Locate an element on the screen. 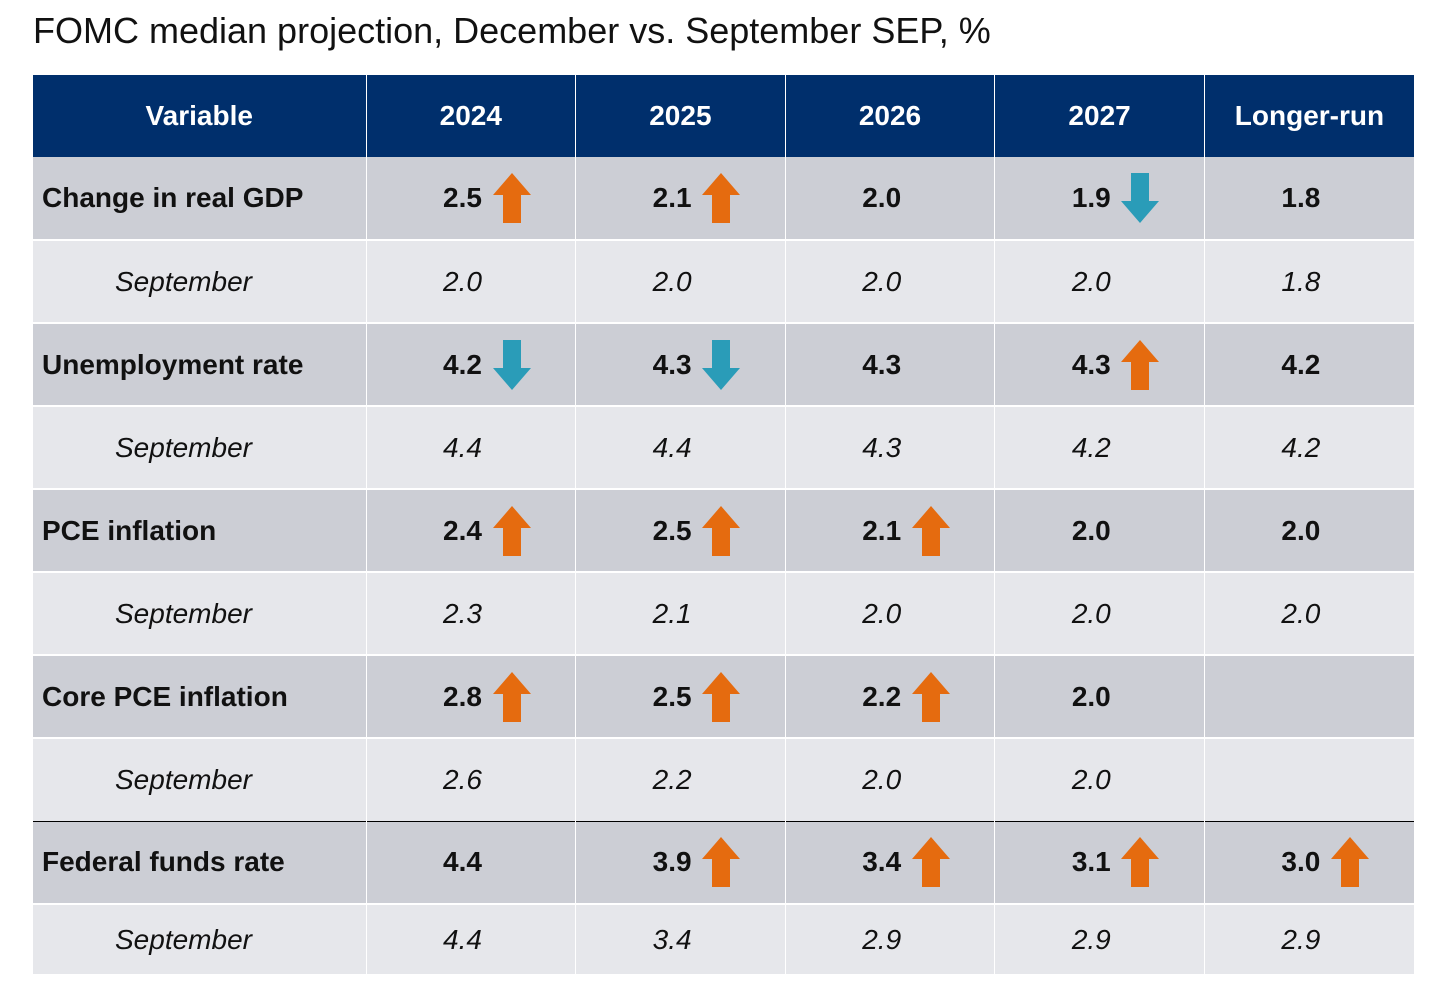  cell-value: 2.1 is located at coordinates (672, 197).